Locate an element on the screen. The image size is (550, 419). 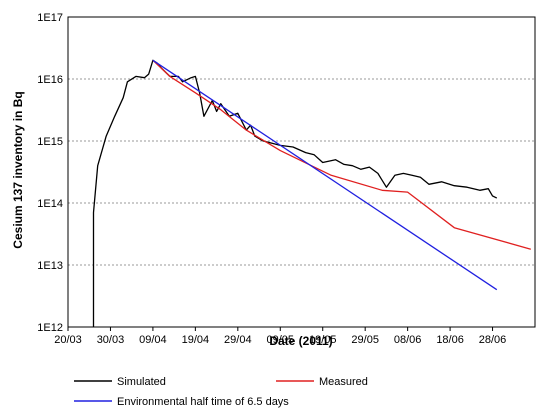
y-tick-label: 1E14 is located at coordinates (50, 204).